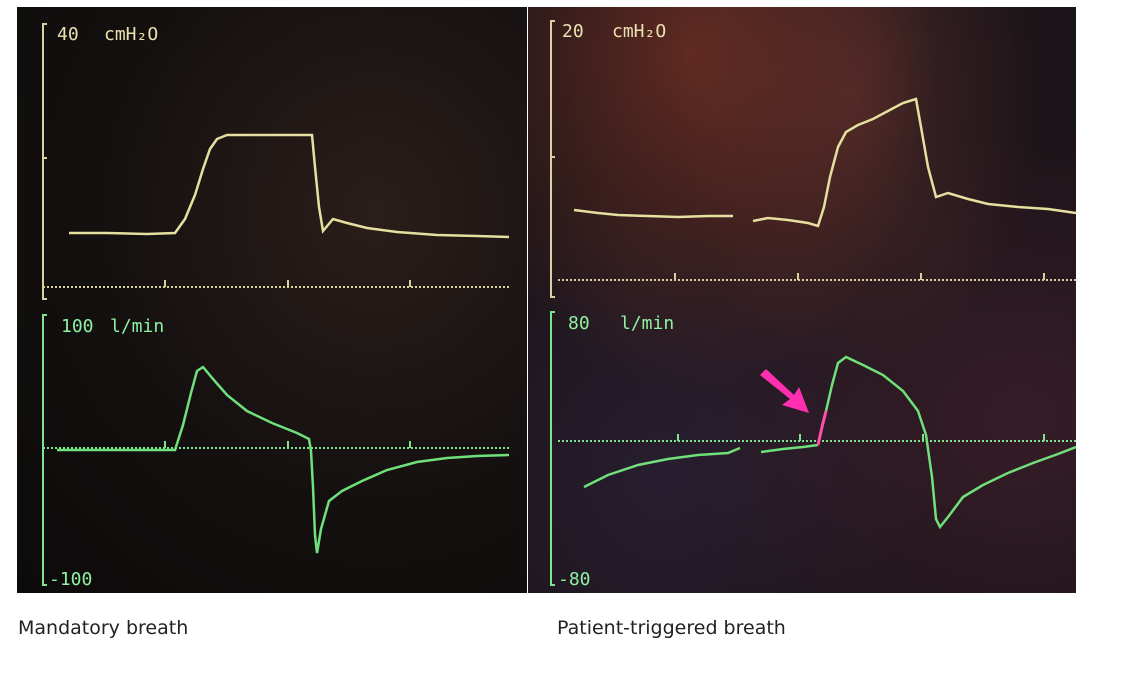 The width and height of the screenshot is (1139, 675). What do you see at coordinates (671, 628) in the screenshot?
I see `caption-patient-triggered-breath: Patient-triggered breath` at bounding box center [671, 628].